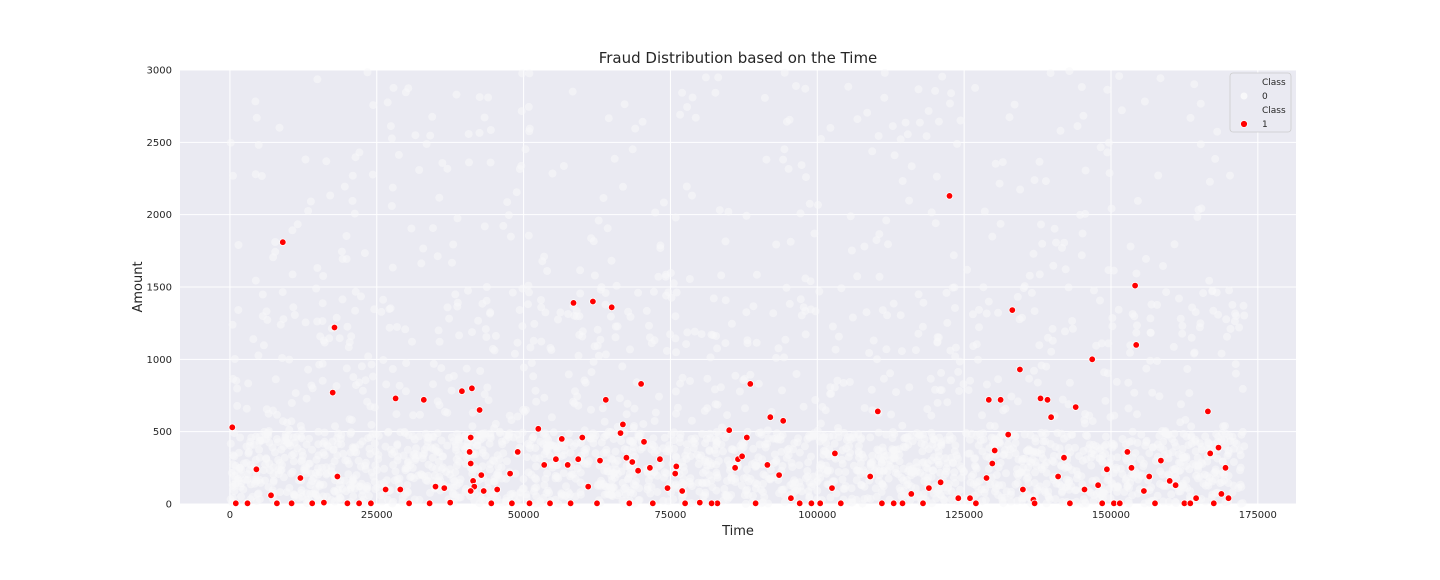 The width and height of the screenshot is (1440, 580). What do you see at coordinates (169, 505) in the screenshot?
I see `y-tick-label: 0` at bounding box center [169, 505].